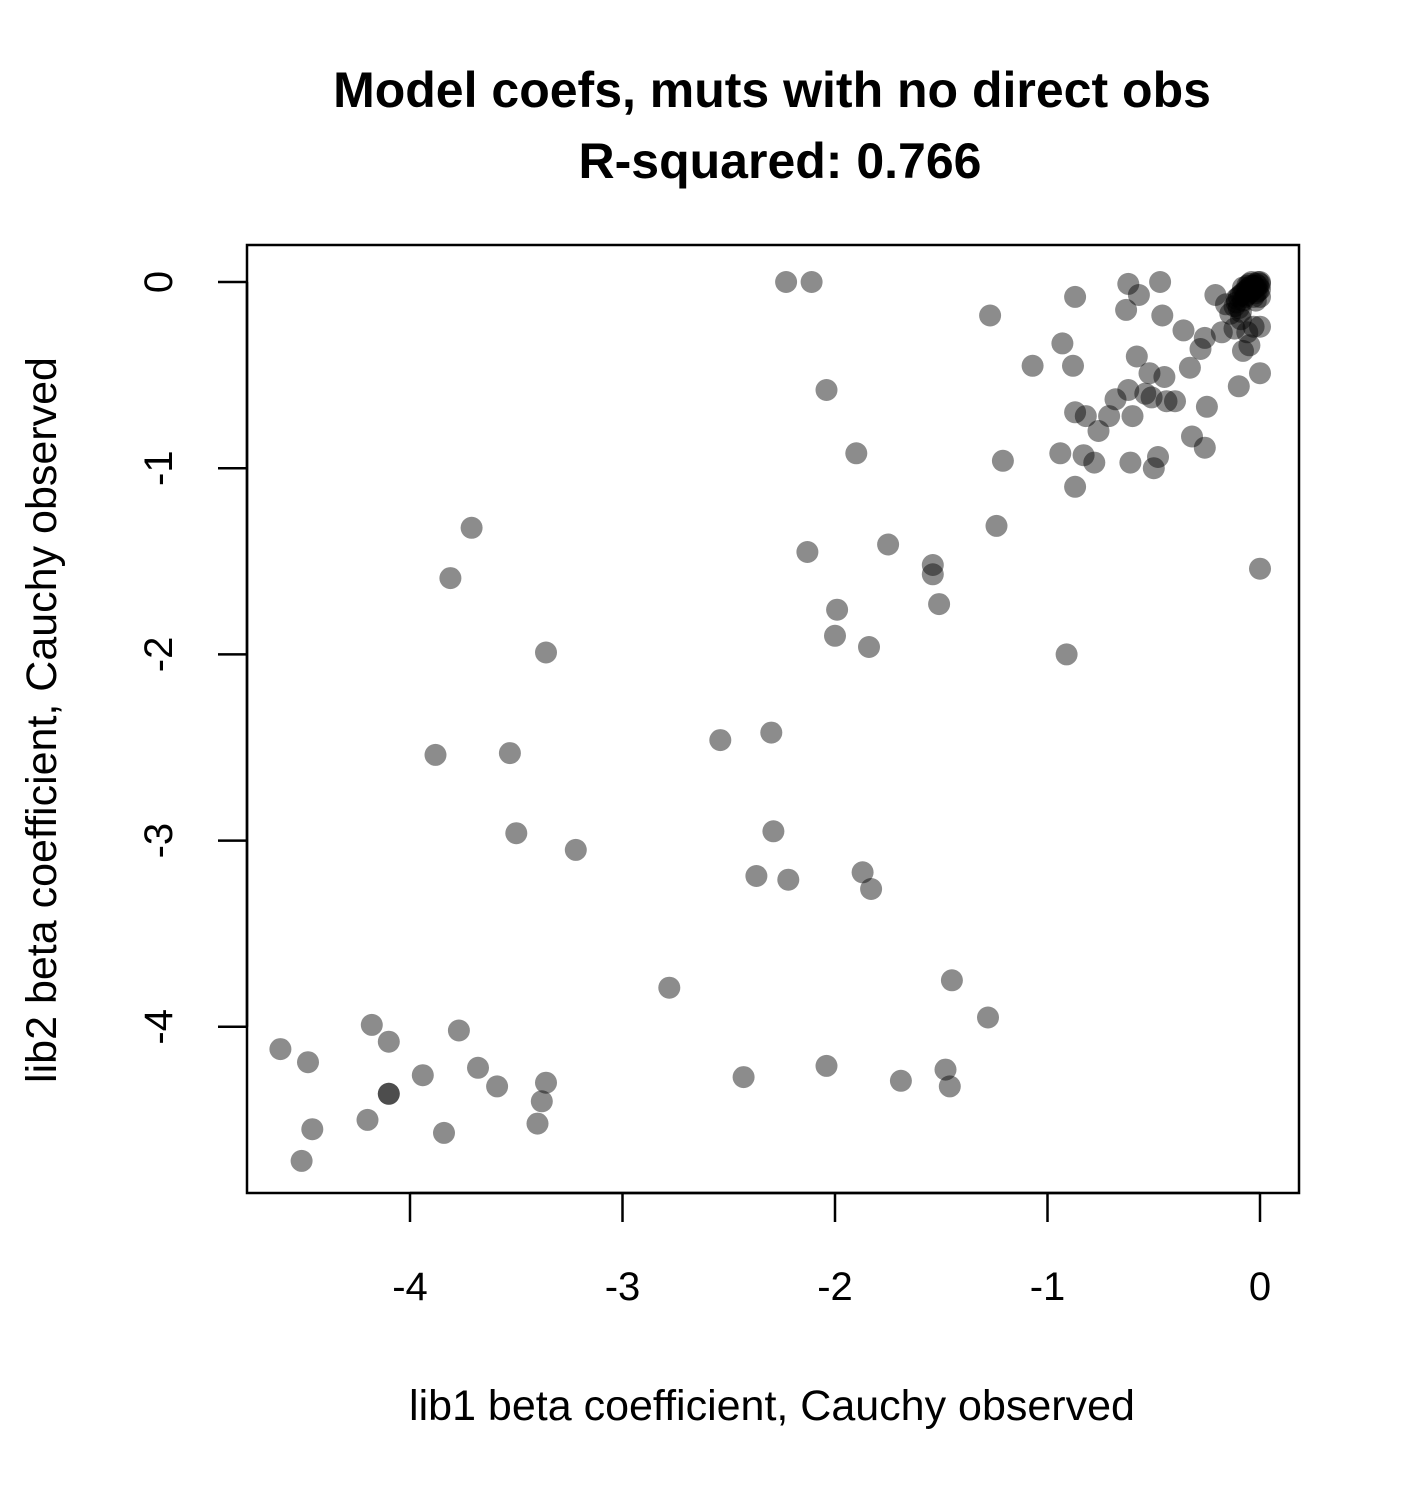 This screenshot has height=1500, width=1425. What do you see at coordinates (772, 90) in the screenshot?
I see `chart-title: Model coefs, muts with no direct obs` at bounding box center [772, 90].